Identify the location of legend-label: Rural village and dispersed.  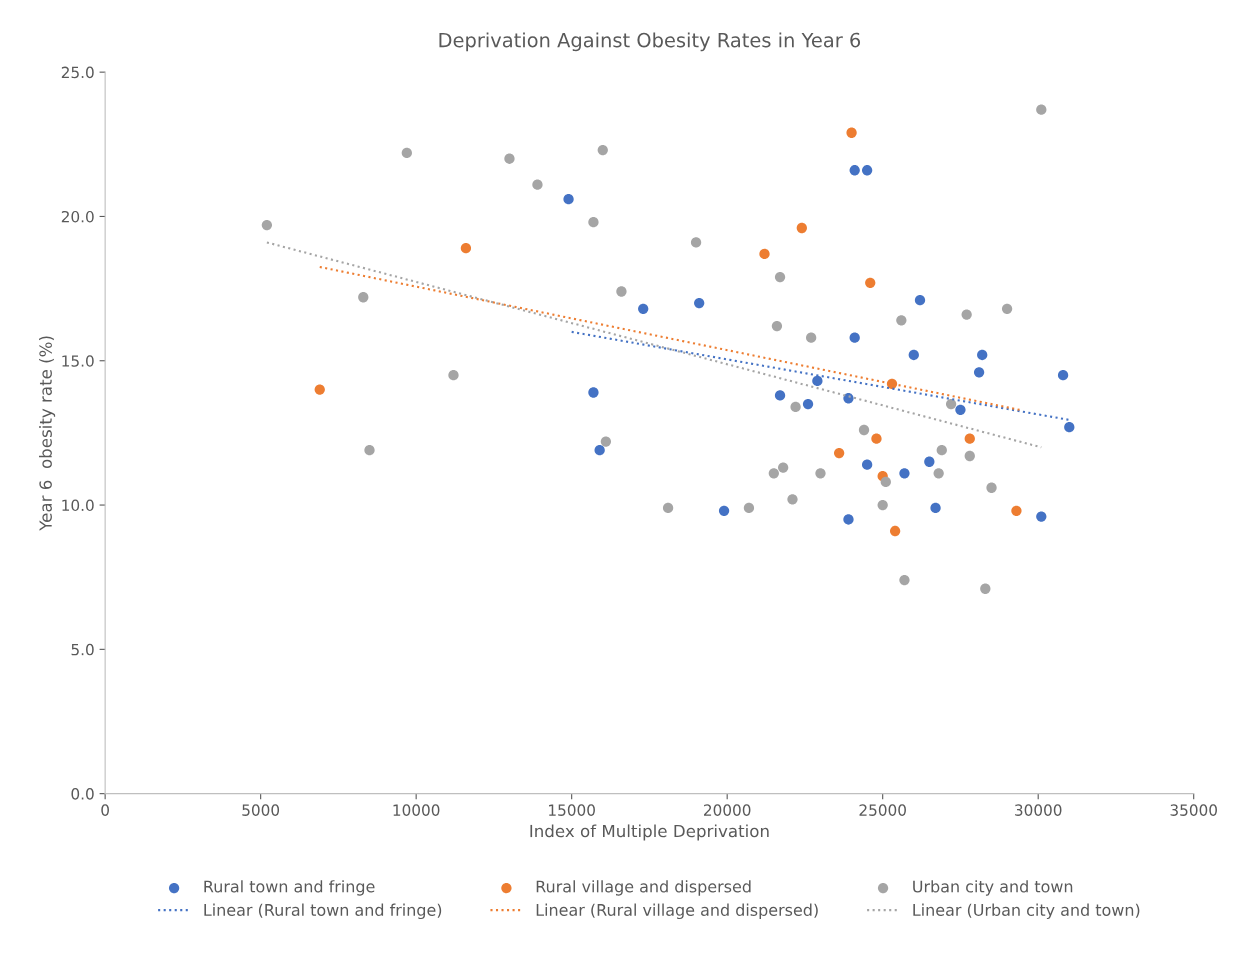
(643, 888).